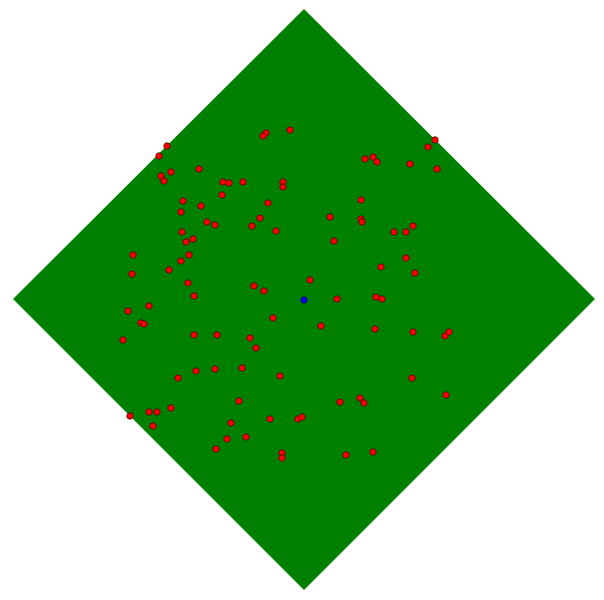 Image resolution: width=604 pixels, height=600 pixels. What do you see at coordinates (304, 300) in the screenshot?
I see `blue-dot` at bounding box center [304, 300].